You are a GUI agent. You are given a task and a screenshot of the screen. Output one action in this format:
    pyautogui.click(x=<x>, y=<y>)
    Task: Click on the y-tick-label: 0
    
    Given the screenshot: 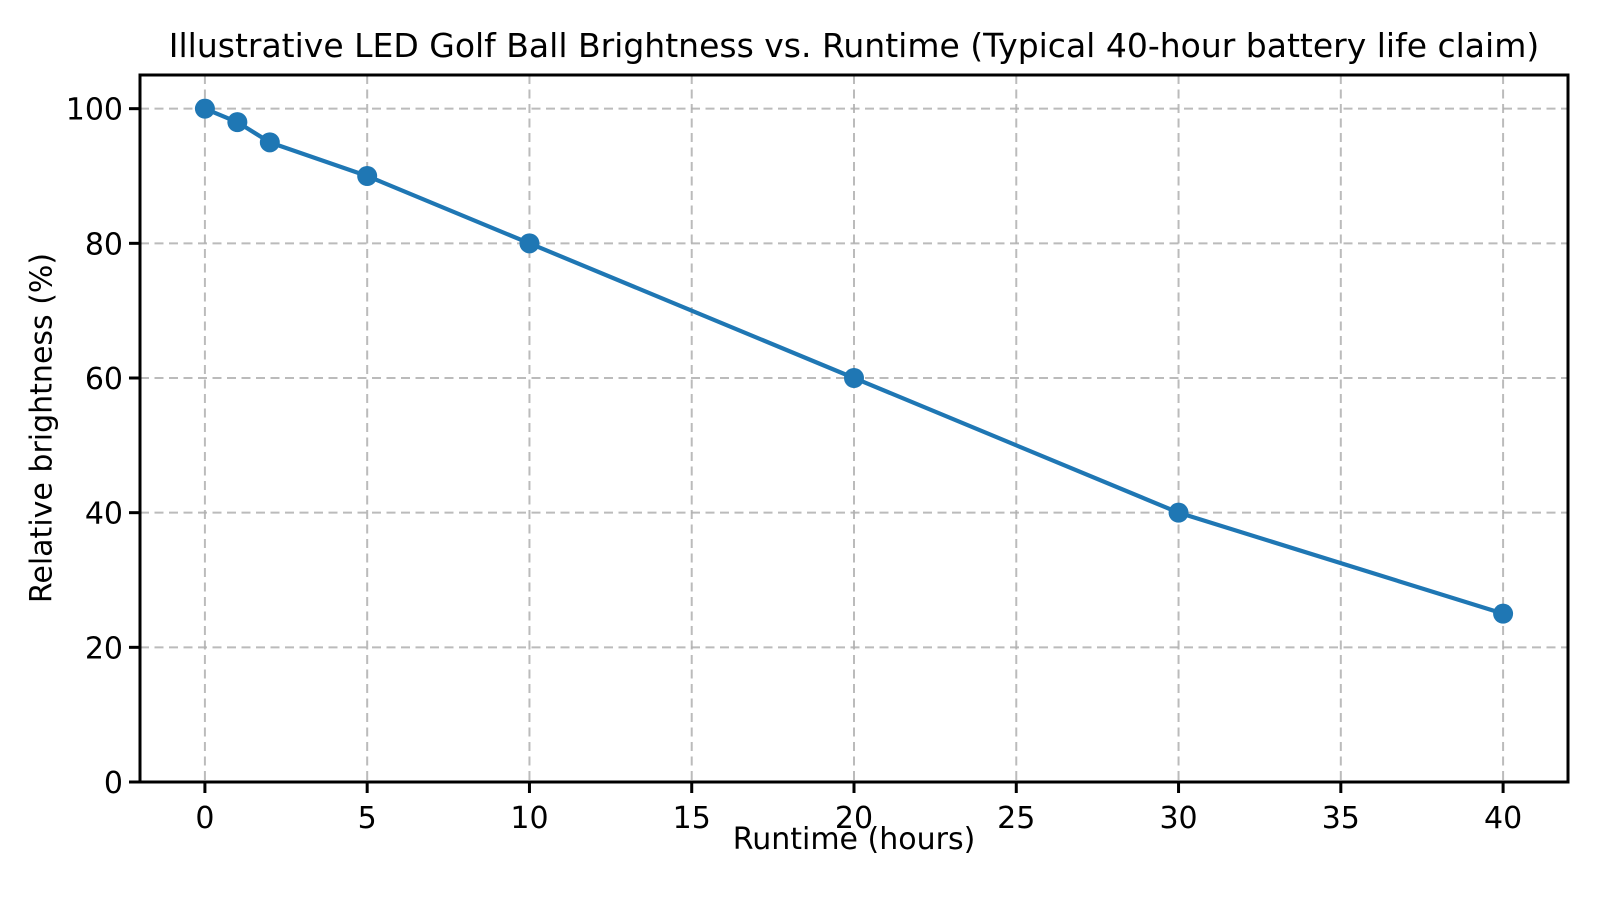 What is the action you would take?
    pyautogui.click(x=113, y=783)
    